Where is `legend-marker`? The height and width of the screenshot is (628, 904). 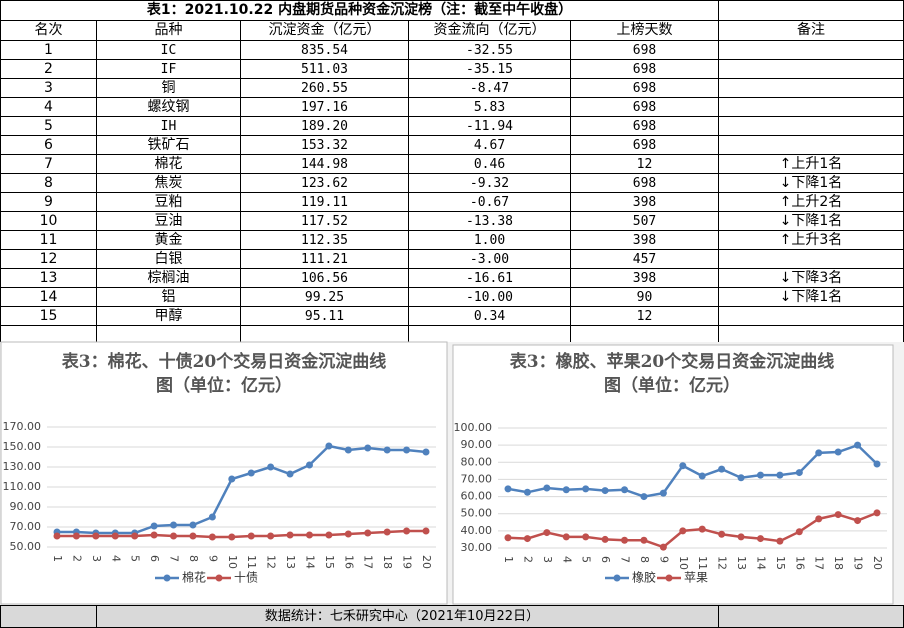
legend-marker is located at coordinates (669, 578).